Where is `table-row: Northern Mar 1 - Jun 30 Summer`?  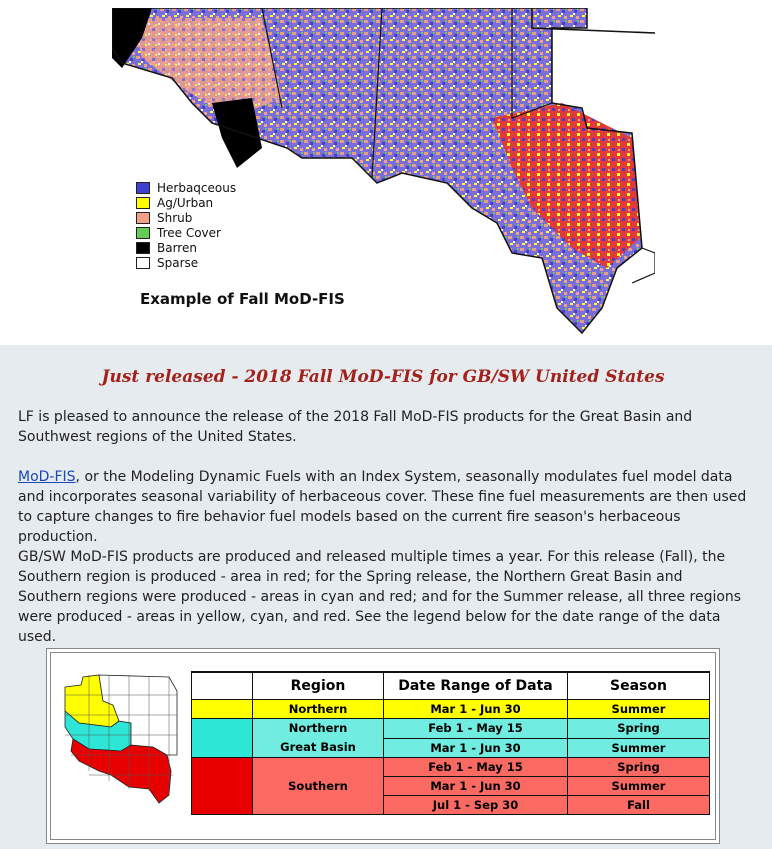
table-row: Northern Mar 1 - Jun 30 Summer is located at coordinates (450, 709).